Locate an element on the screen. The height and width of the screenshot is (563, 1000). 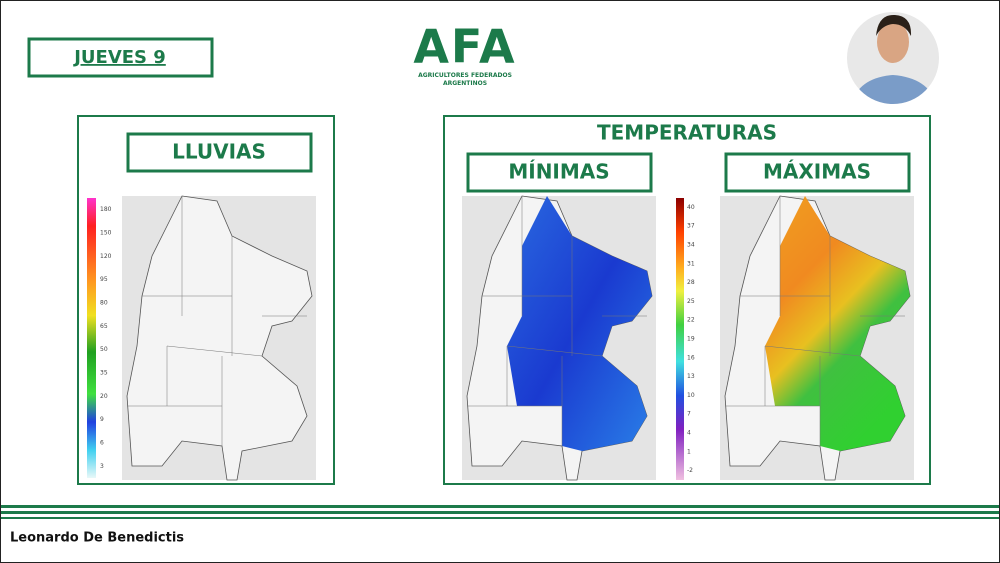
scale-label: 50 is located at coordinates (104, 349).